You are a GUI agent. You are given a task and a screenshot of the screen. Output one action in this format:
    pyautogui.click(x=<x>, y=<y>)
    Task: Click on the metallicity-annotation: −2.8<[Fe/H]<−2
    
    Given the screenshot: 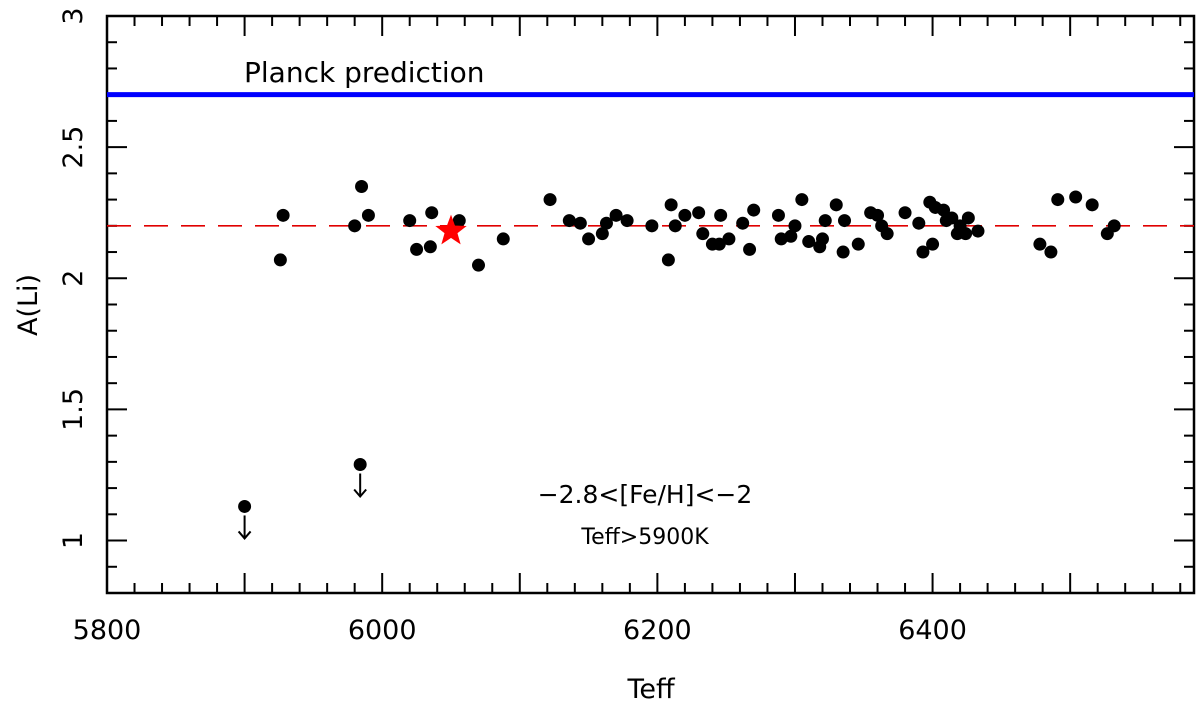 What is the action you would take?
    pyautogui.click(x=645, y=494)
    